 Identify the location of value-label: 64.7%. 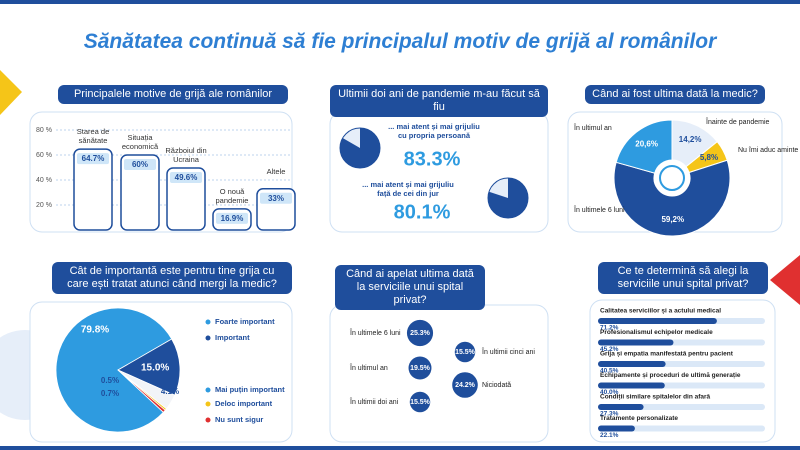
(93, 158).